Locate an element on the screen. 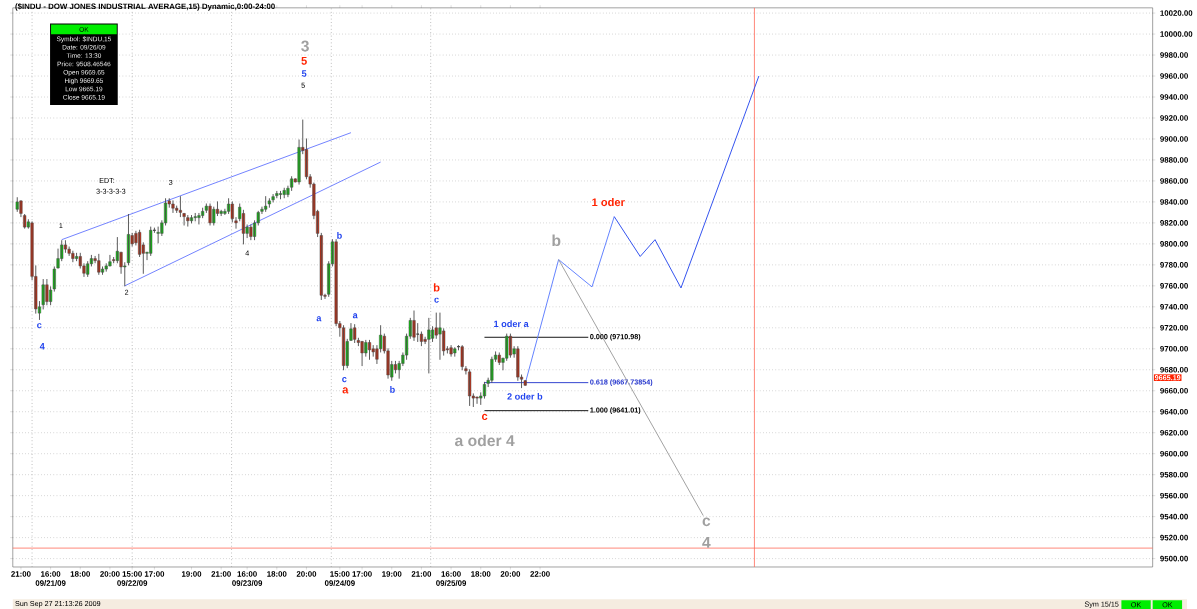 The width and height of the screenshot is (1197, 609). annotation: 2 oder b is located at coordinates (525, 396).